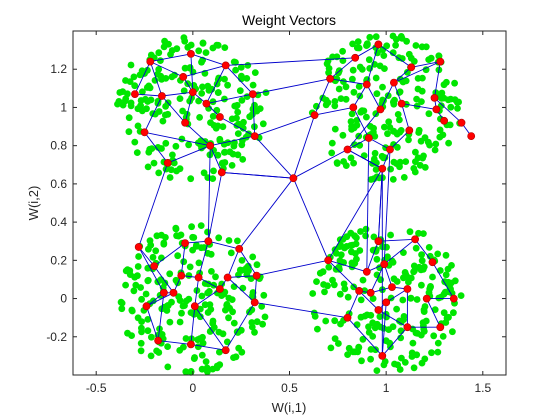 This screenshot has width=560, height=420. What do you see at coordinates (289, 388) in the screenshot?
I see `x-tick-label: 0.5` at bounding box center [289, 388].